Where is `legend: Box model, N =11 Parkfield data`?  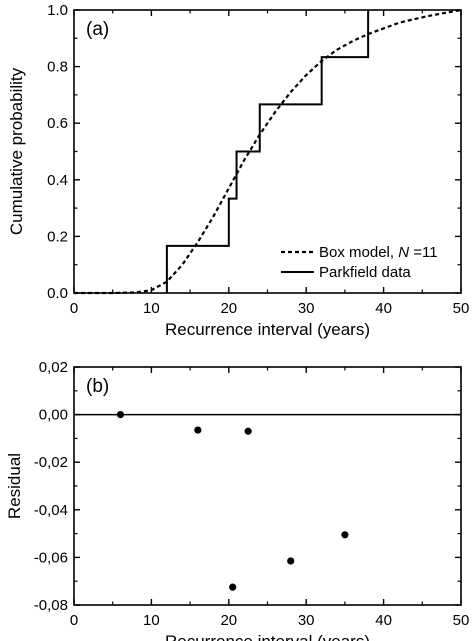
legend: Box model, N =11 Parkfield data is located at coordinates (359, 262).